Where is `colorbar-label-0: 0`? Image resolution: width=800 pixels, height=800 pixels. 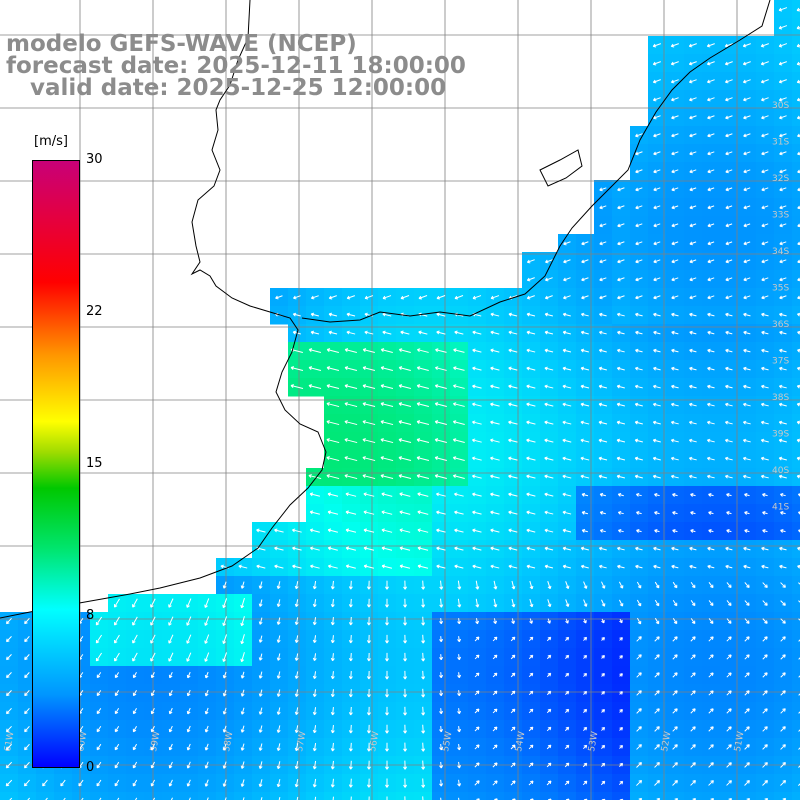
colorbar-label-0: 0 is located at coordinates (90, 767).